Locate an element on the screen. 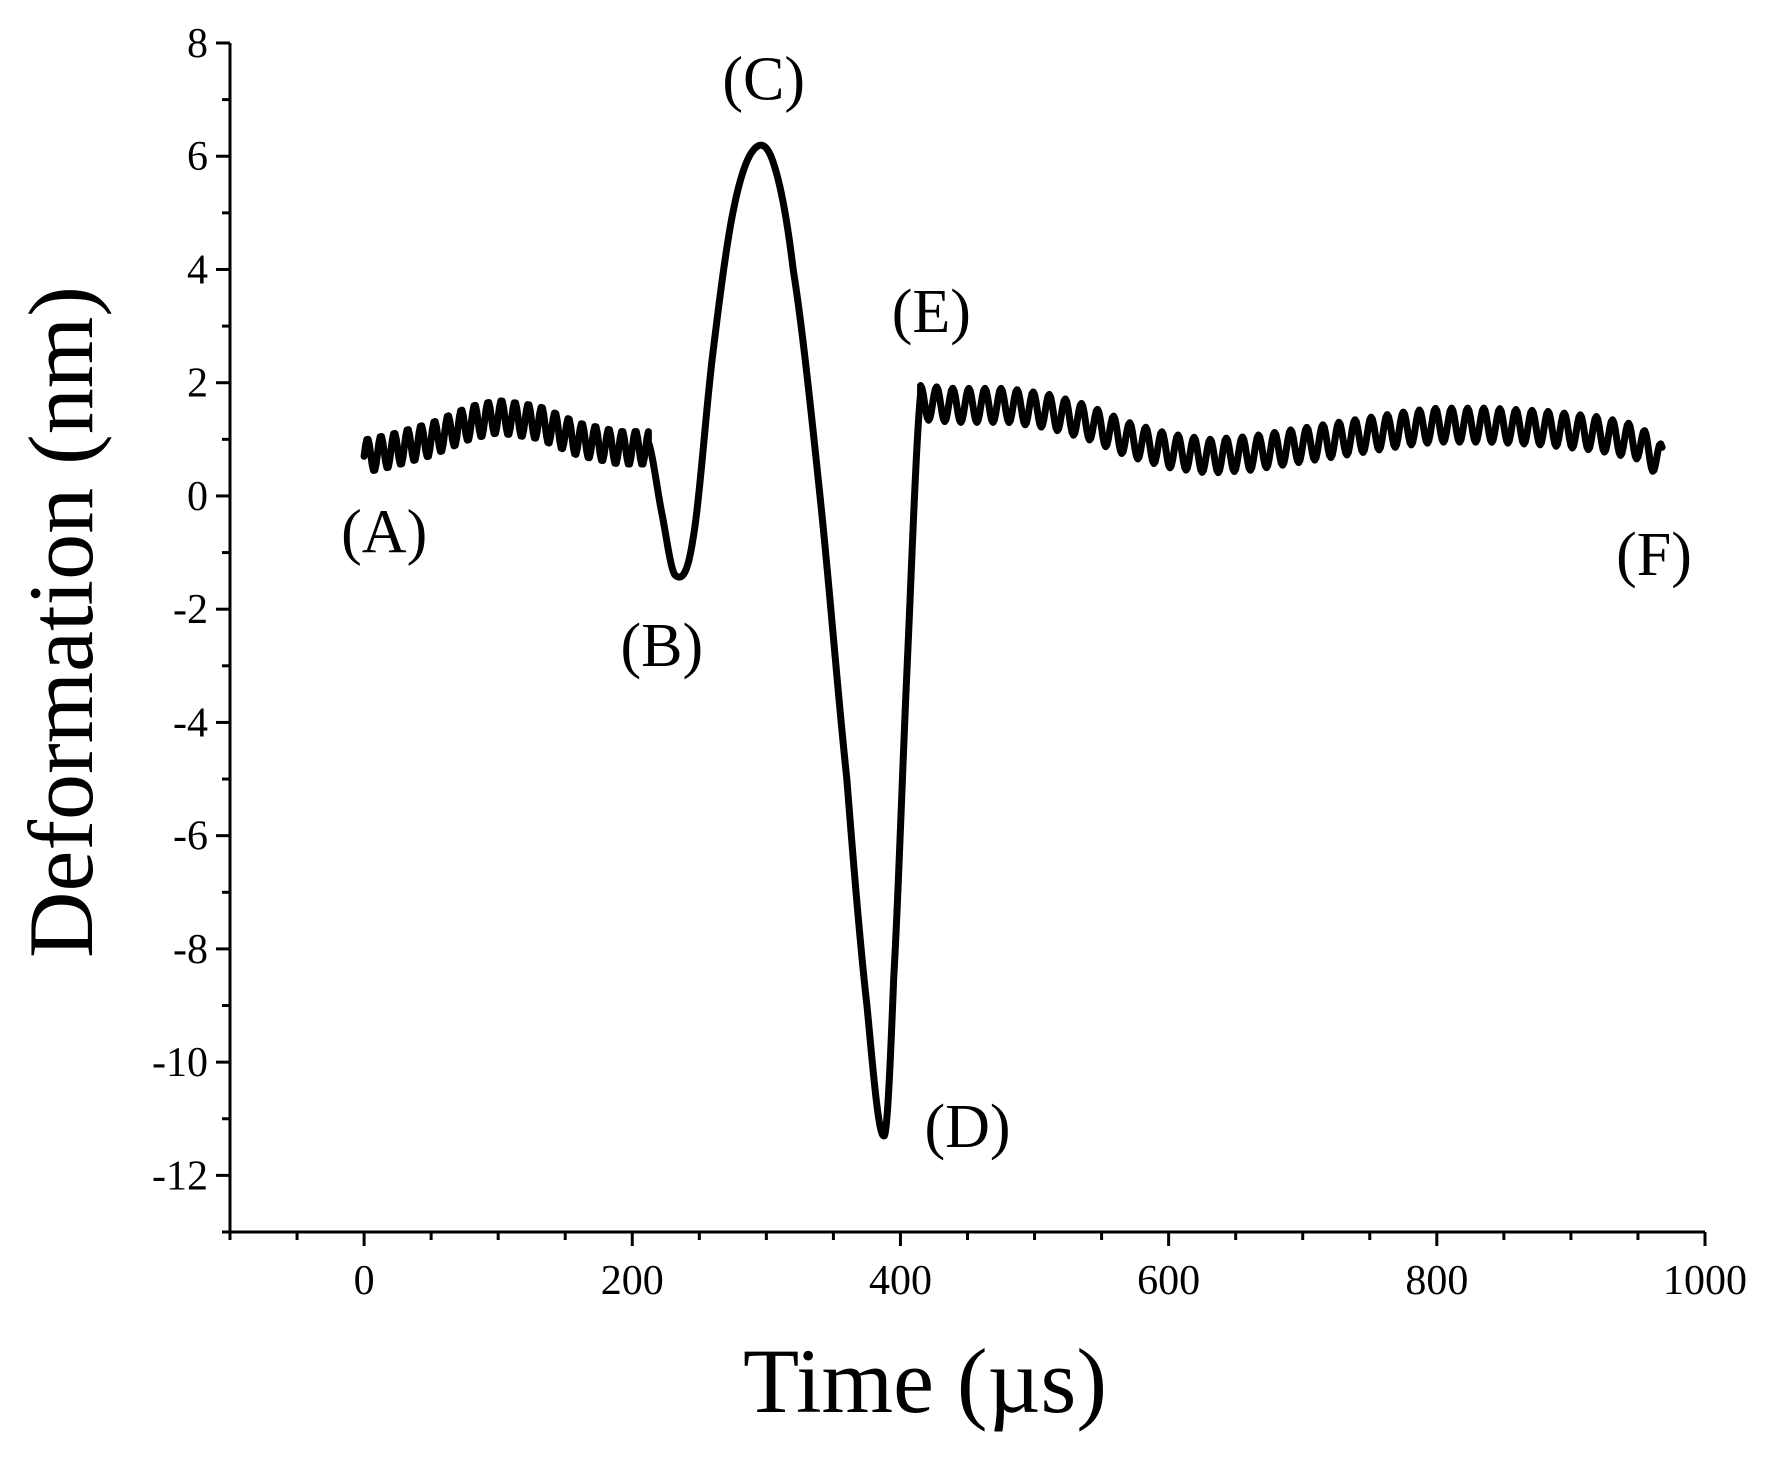  y-axis-ticks: 8 6 4 2 0 -2 -4 -6 -8 -10 -12 is located at coordinates (191, 627).